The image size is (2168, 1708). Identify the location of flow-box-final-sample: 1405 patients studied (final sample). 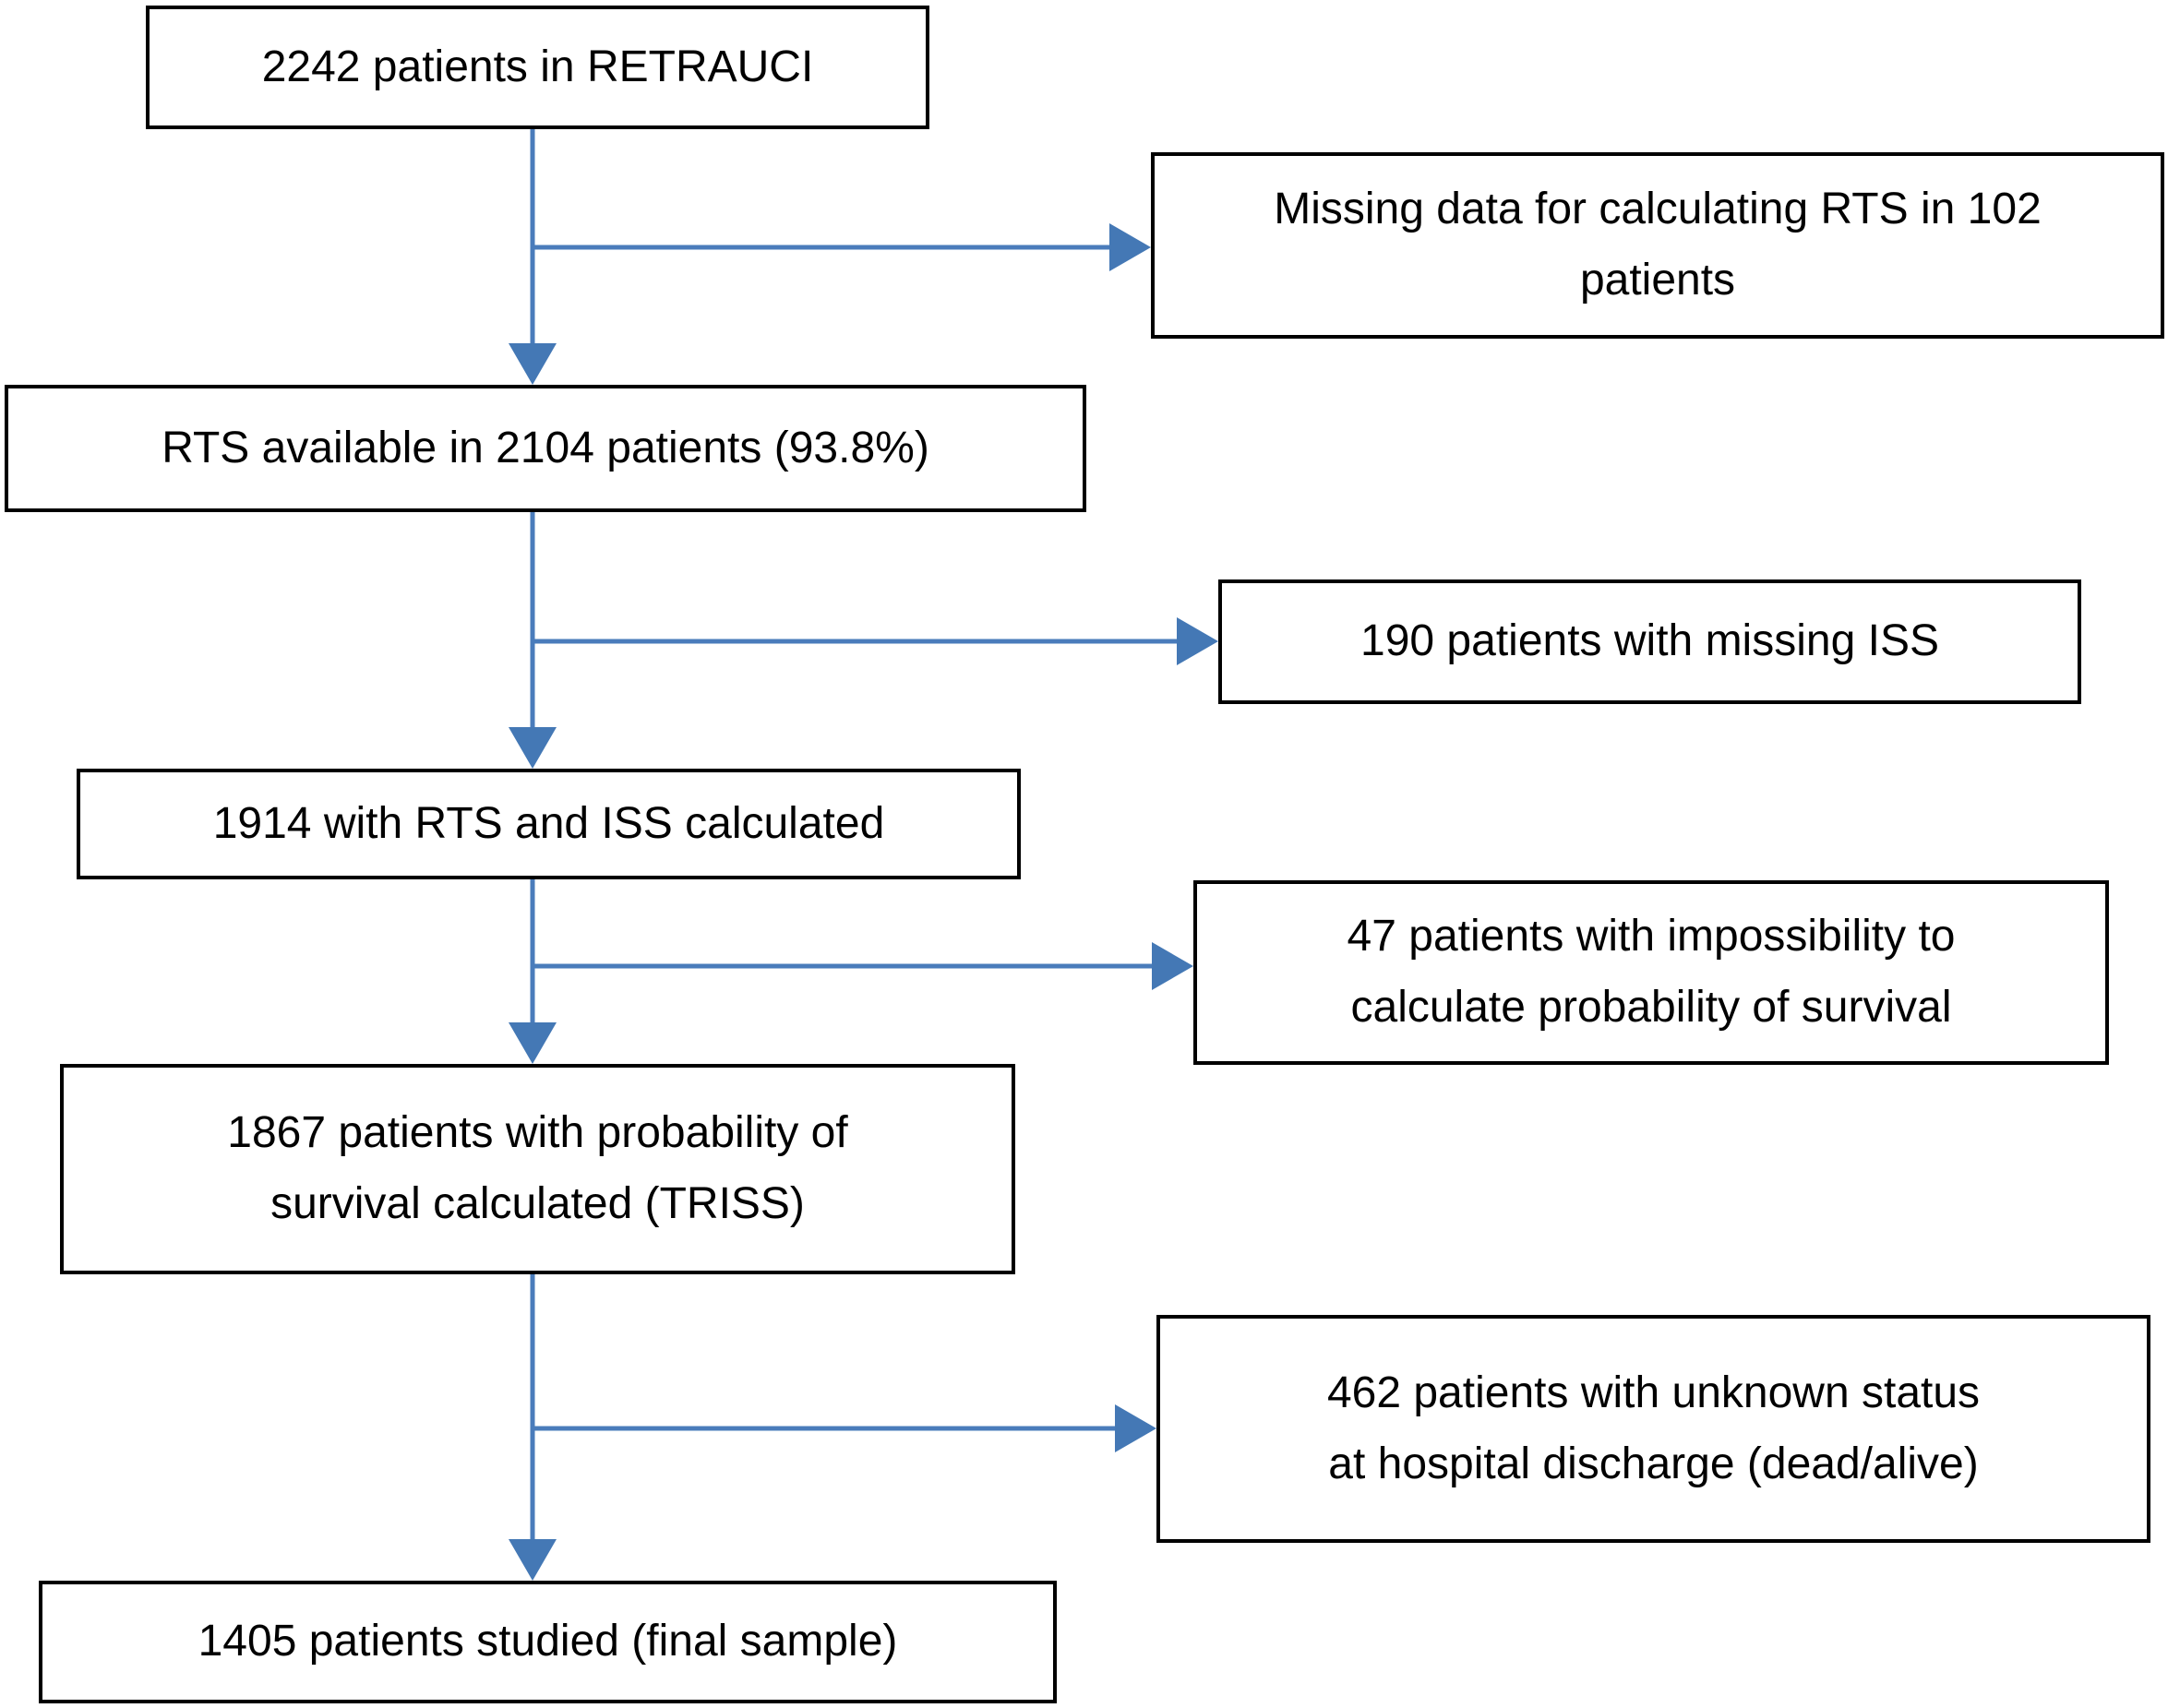
(548, 1642).